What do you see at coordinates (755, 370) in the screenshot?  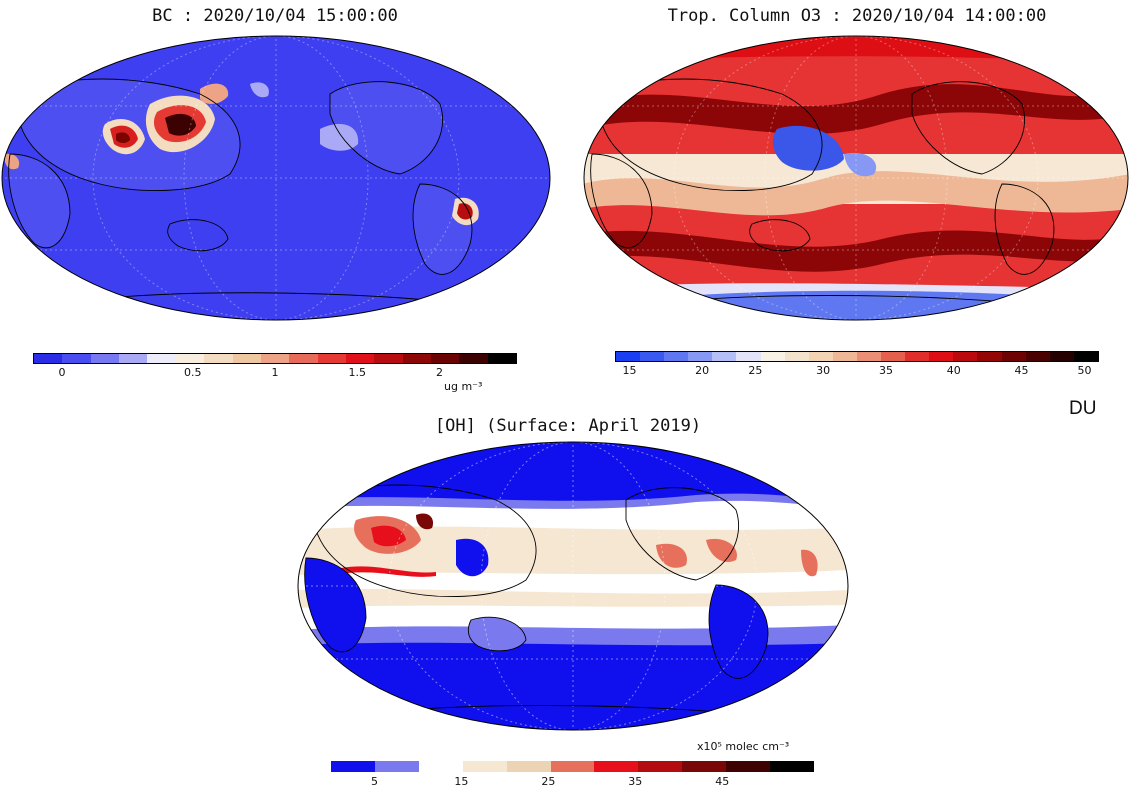 I see `o3-colorbar-tick-label: 25` at bounding box center [755, 370].